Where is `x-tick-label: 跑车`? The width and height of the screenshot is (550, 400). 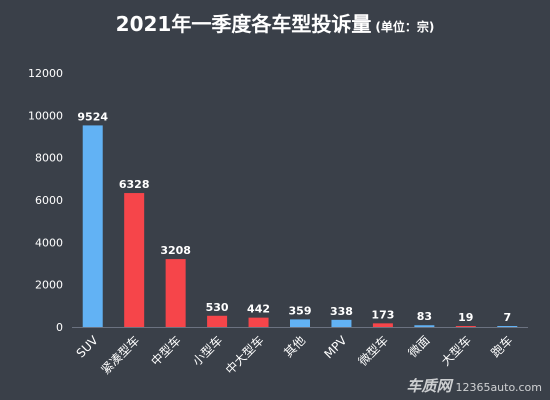 x-tick-label: 跑车 is located at coordinates (502, 347).